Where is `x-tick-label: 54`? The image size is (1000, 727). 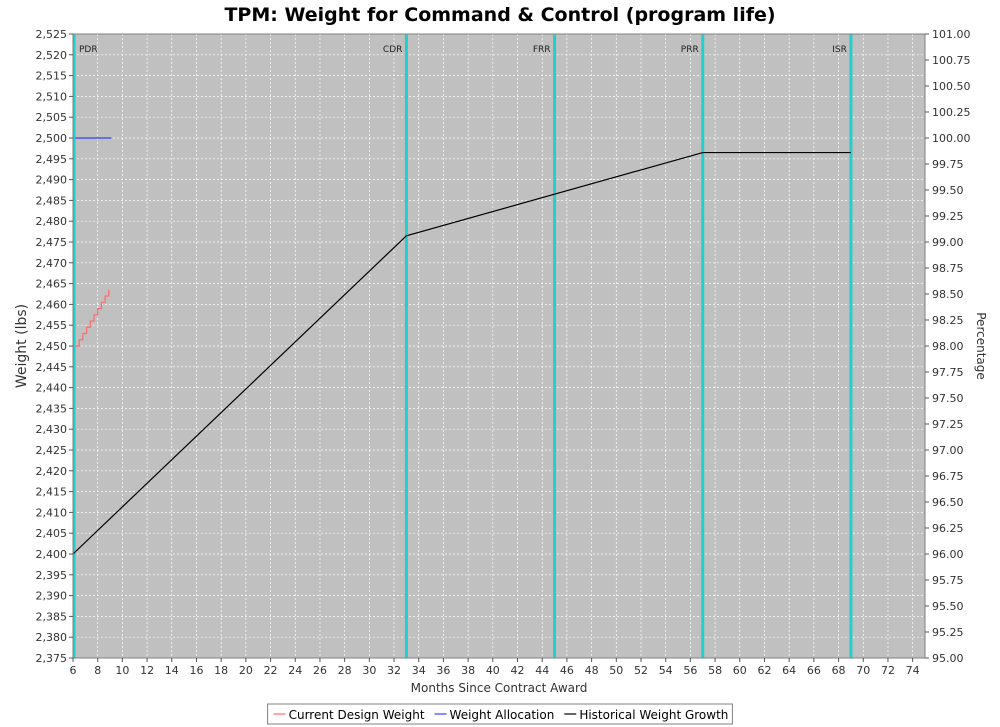 x-tick-label: 54 is located at coordinates (666, 670).